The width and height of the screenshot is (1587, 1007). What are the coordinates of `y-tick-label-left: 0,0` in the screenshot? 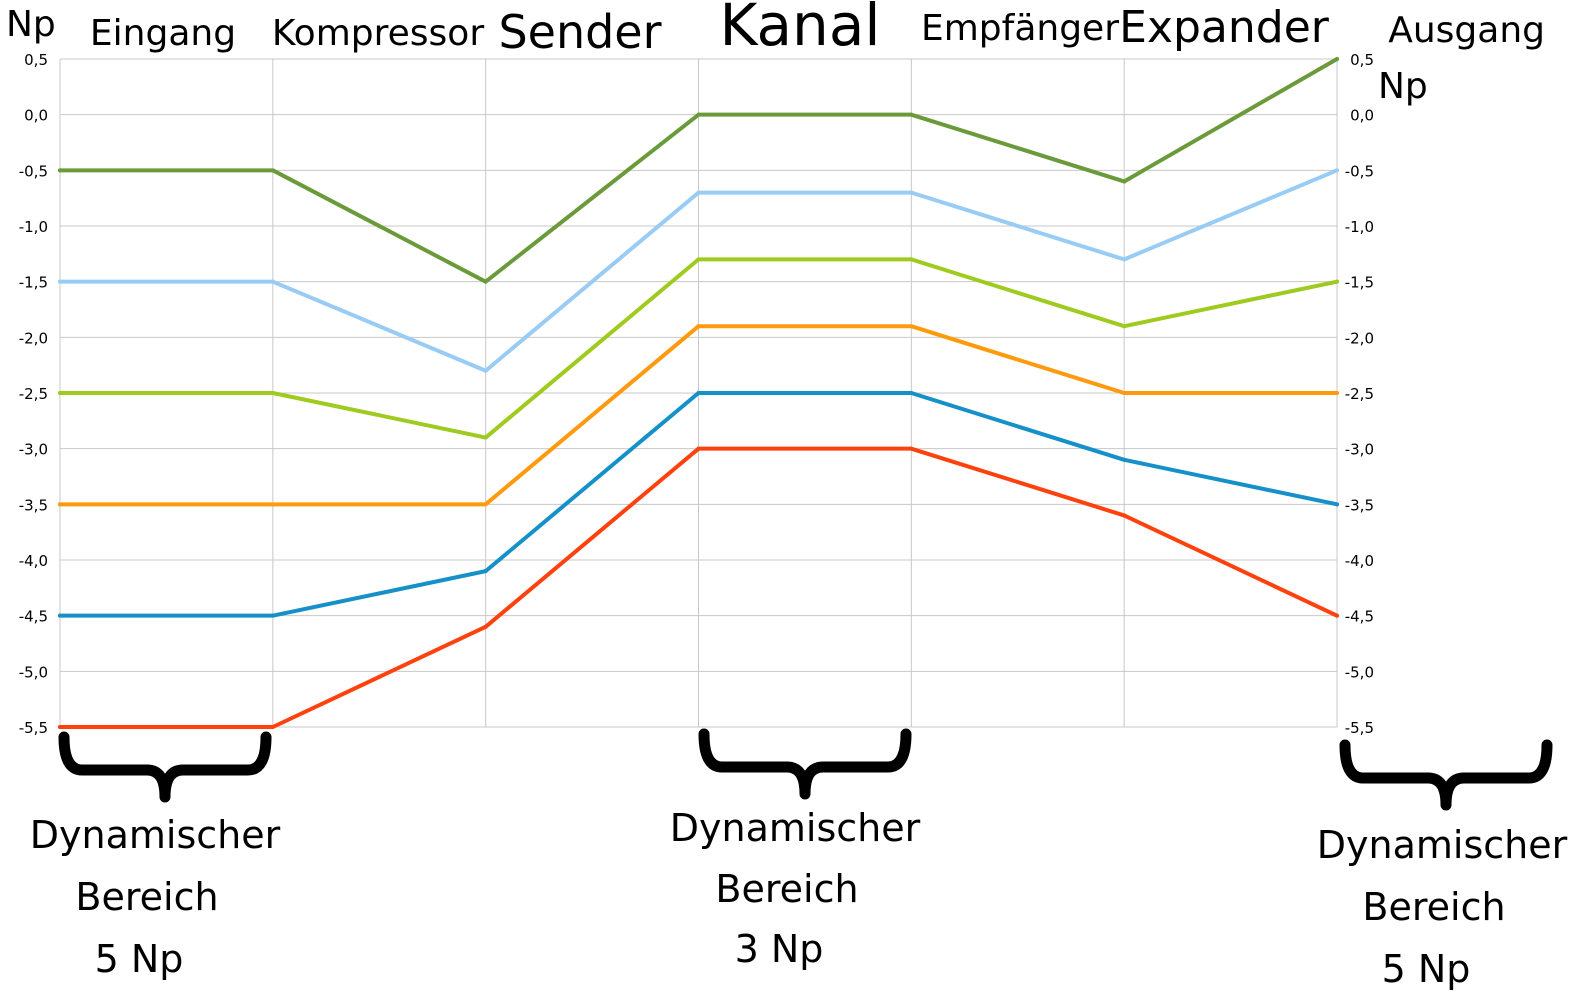 It's located at (36, 116).